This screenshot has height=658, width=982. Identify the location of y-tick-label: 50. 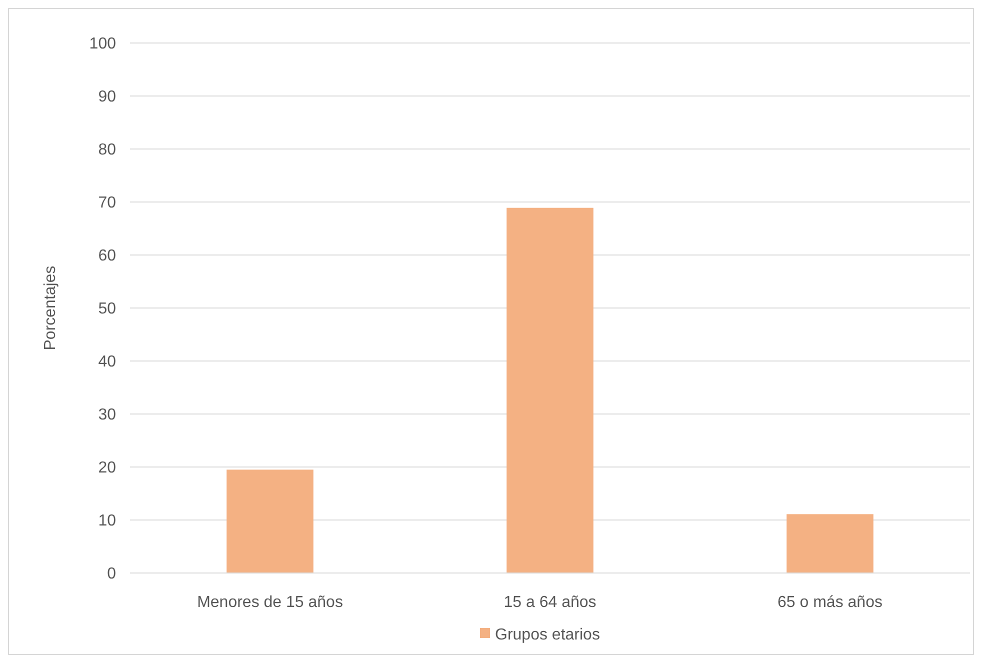
(107, 309).